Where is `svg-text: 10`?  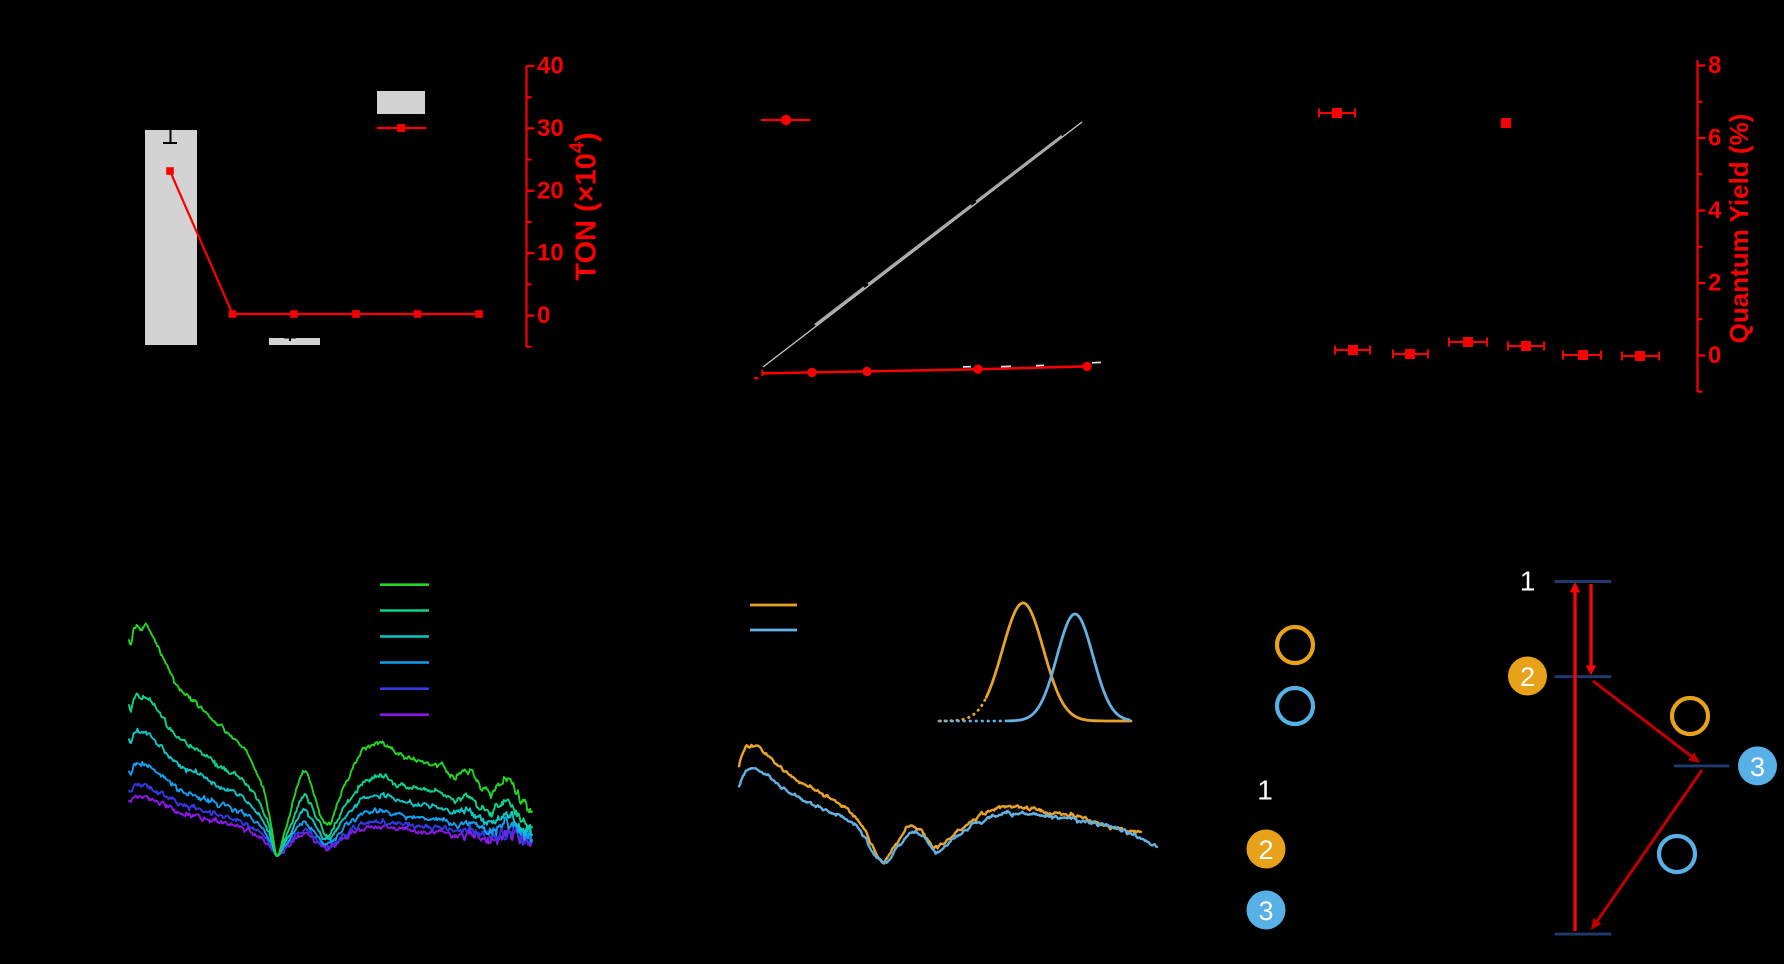 svg-text: 10 is located at coordinates (550, 253).